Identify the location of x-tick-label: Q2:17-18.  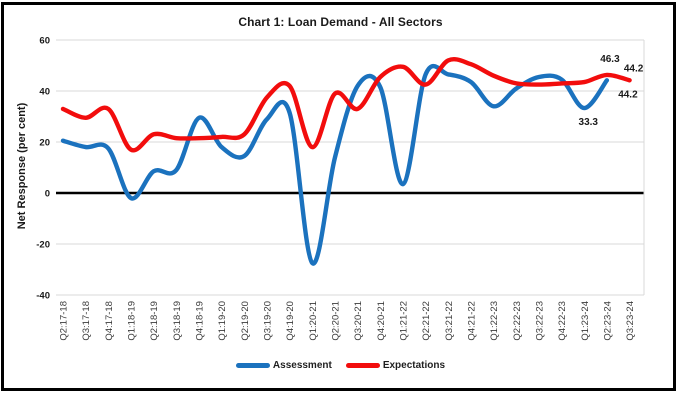
(64, 321).